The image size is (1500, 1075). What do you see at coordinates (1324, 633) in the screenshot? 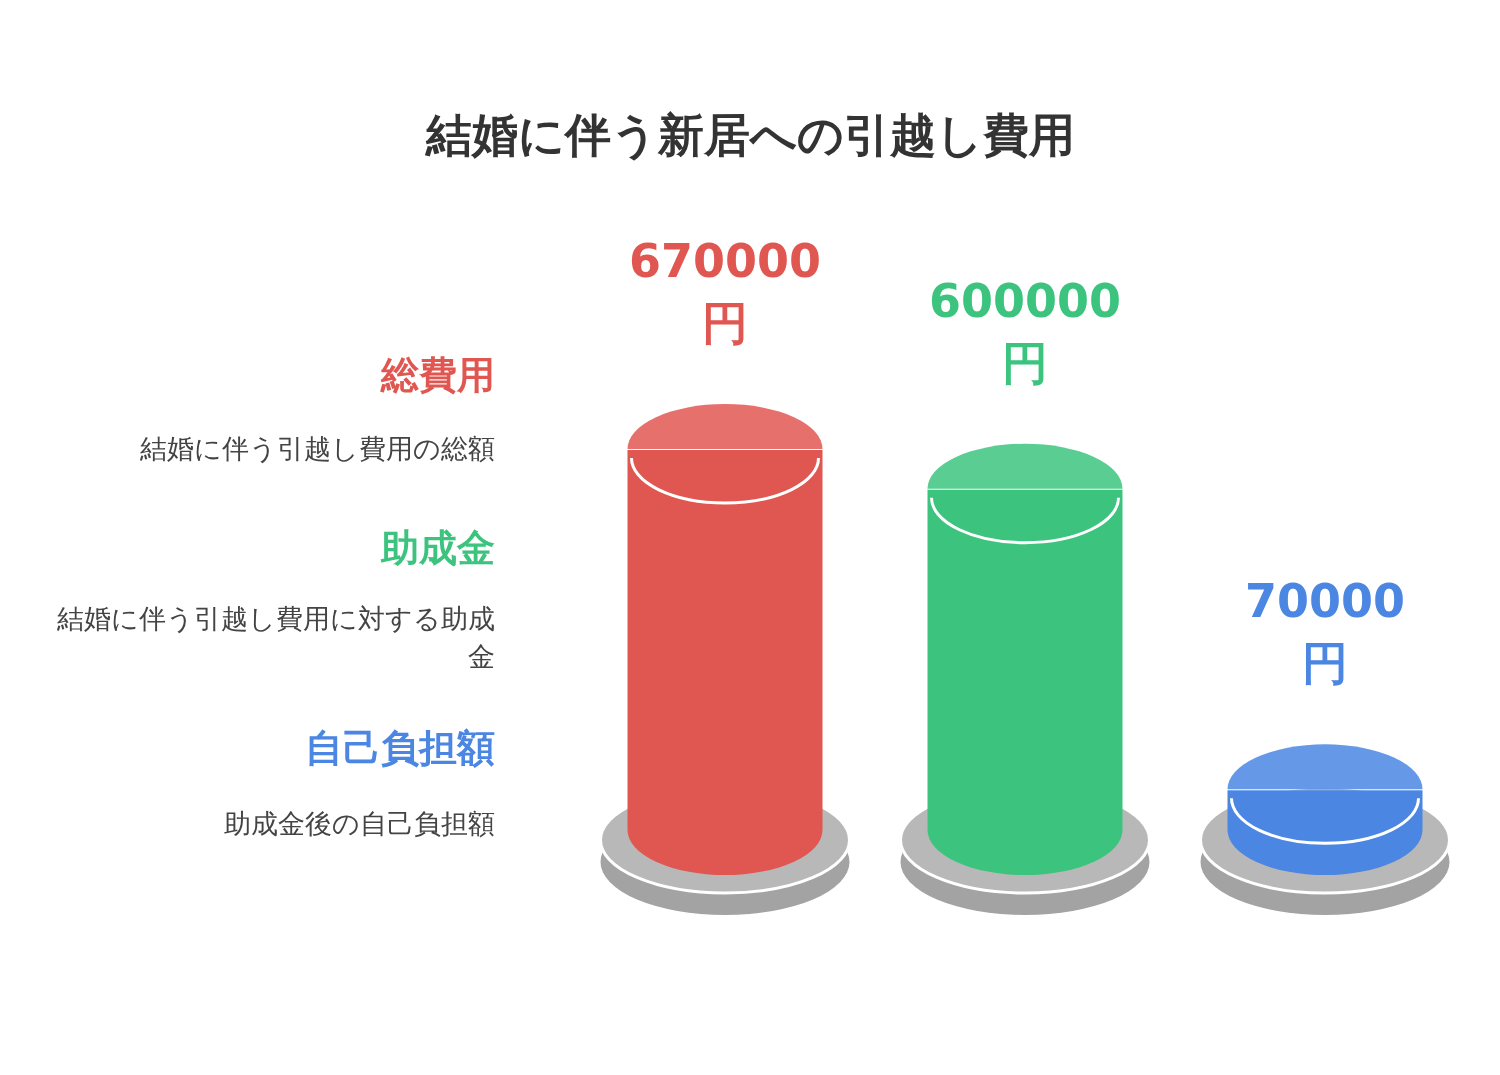
I see `data-label: 70000 円` at bounding box center [1324, 633].